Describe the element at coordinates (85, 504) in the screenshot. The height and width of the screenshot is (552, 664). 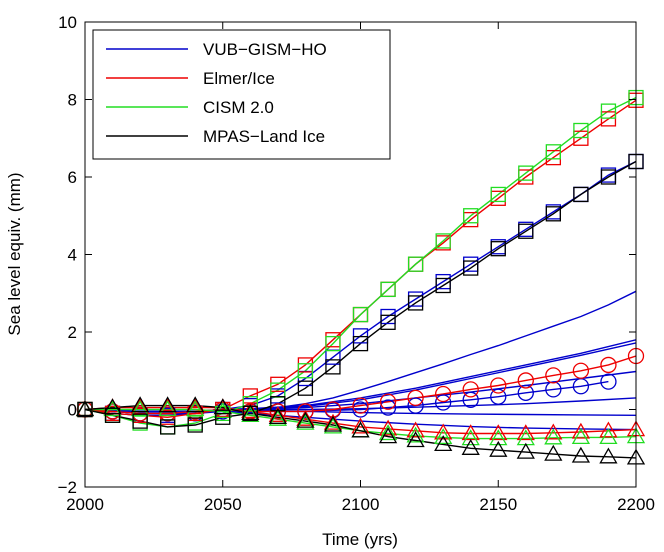
I see `x-tick-label: 2000` at that location.